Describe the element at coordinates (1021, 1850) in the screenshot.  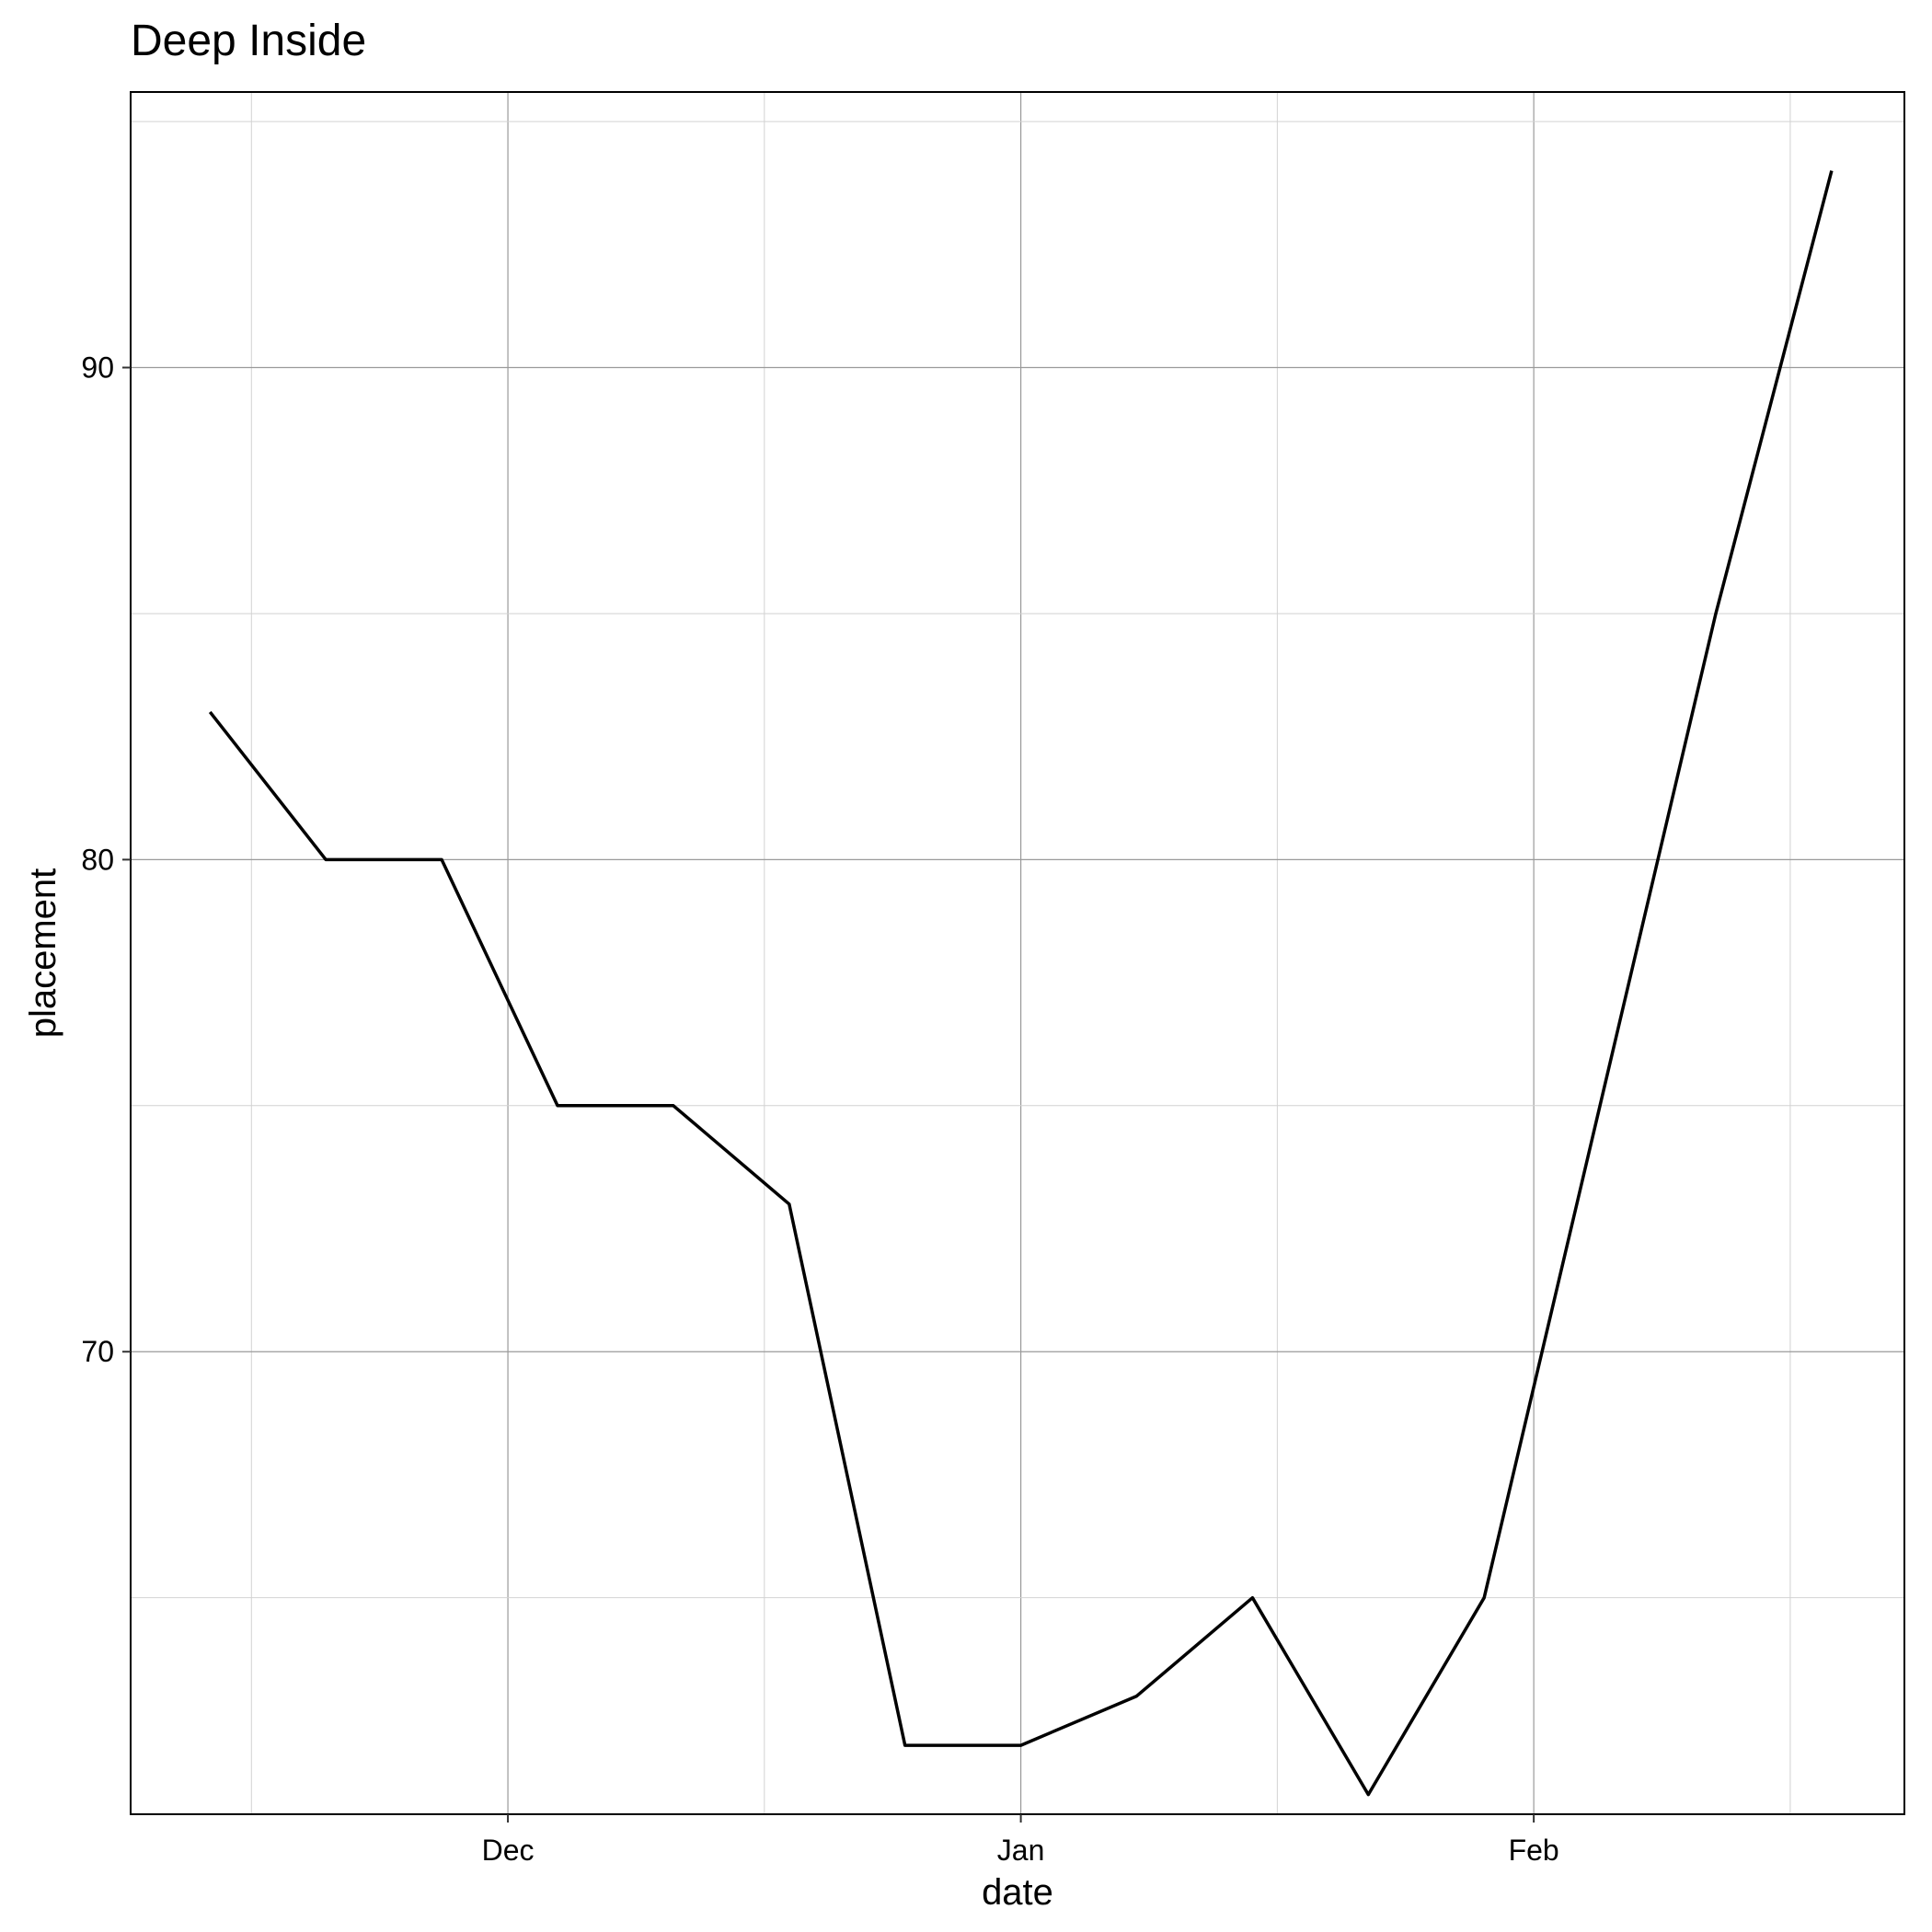
I see `x-tick-label: Jan` at that location.